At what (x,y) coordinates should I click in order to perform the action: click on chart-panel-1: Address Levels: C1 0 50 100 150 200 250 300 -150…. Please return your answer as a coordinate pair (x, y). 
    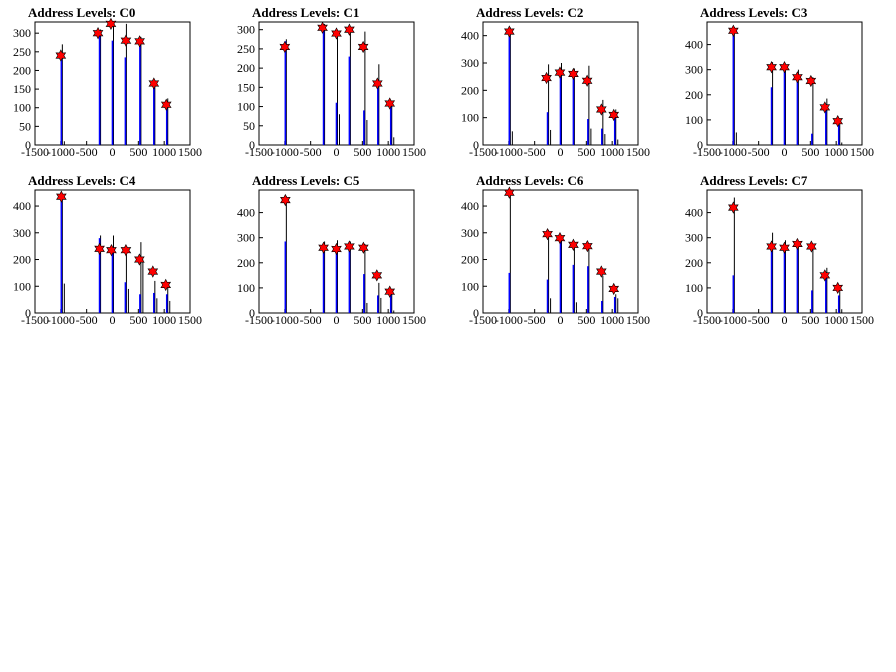
    Looking at the image, I should click on (331, 82).